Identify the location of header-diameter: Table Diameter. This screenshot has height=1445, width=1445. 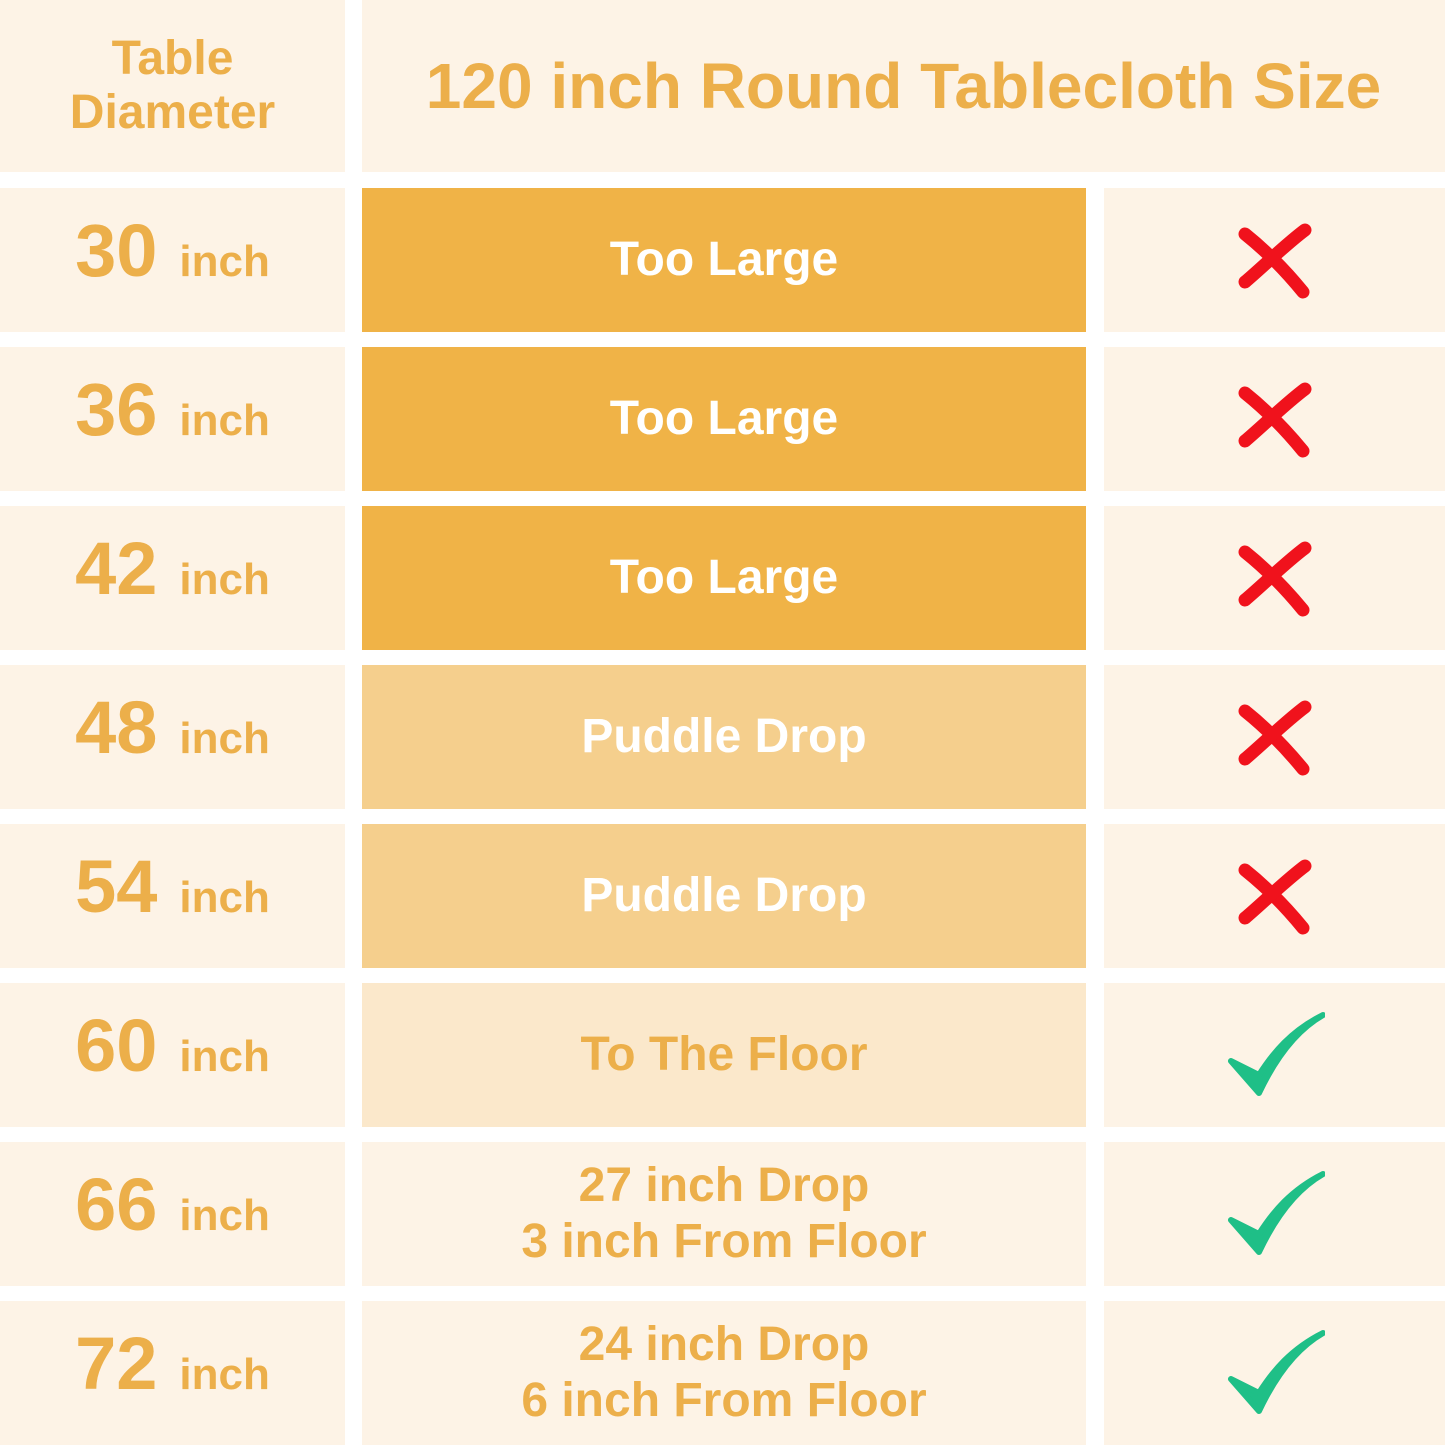
(172, 86).